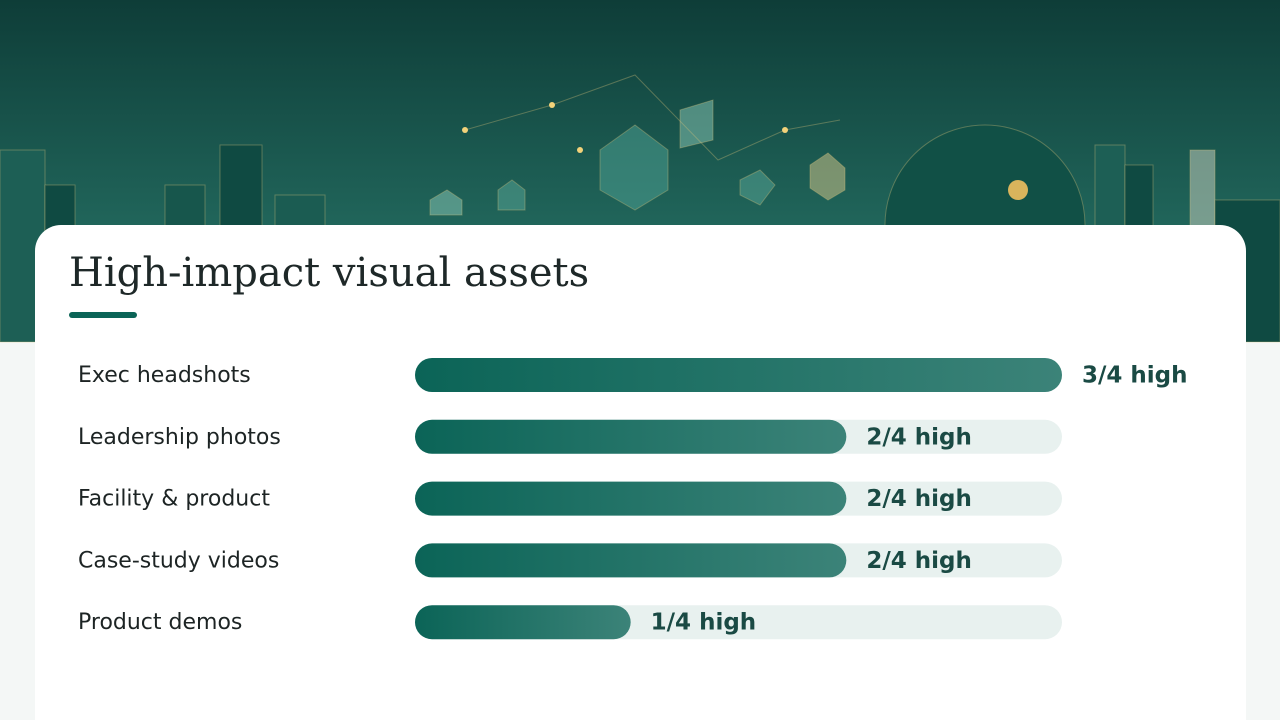 This screenshot has width=1280, height=720. I want to click on chart-title: High-impact visual assets, so click(329, 273).